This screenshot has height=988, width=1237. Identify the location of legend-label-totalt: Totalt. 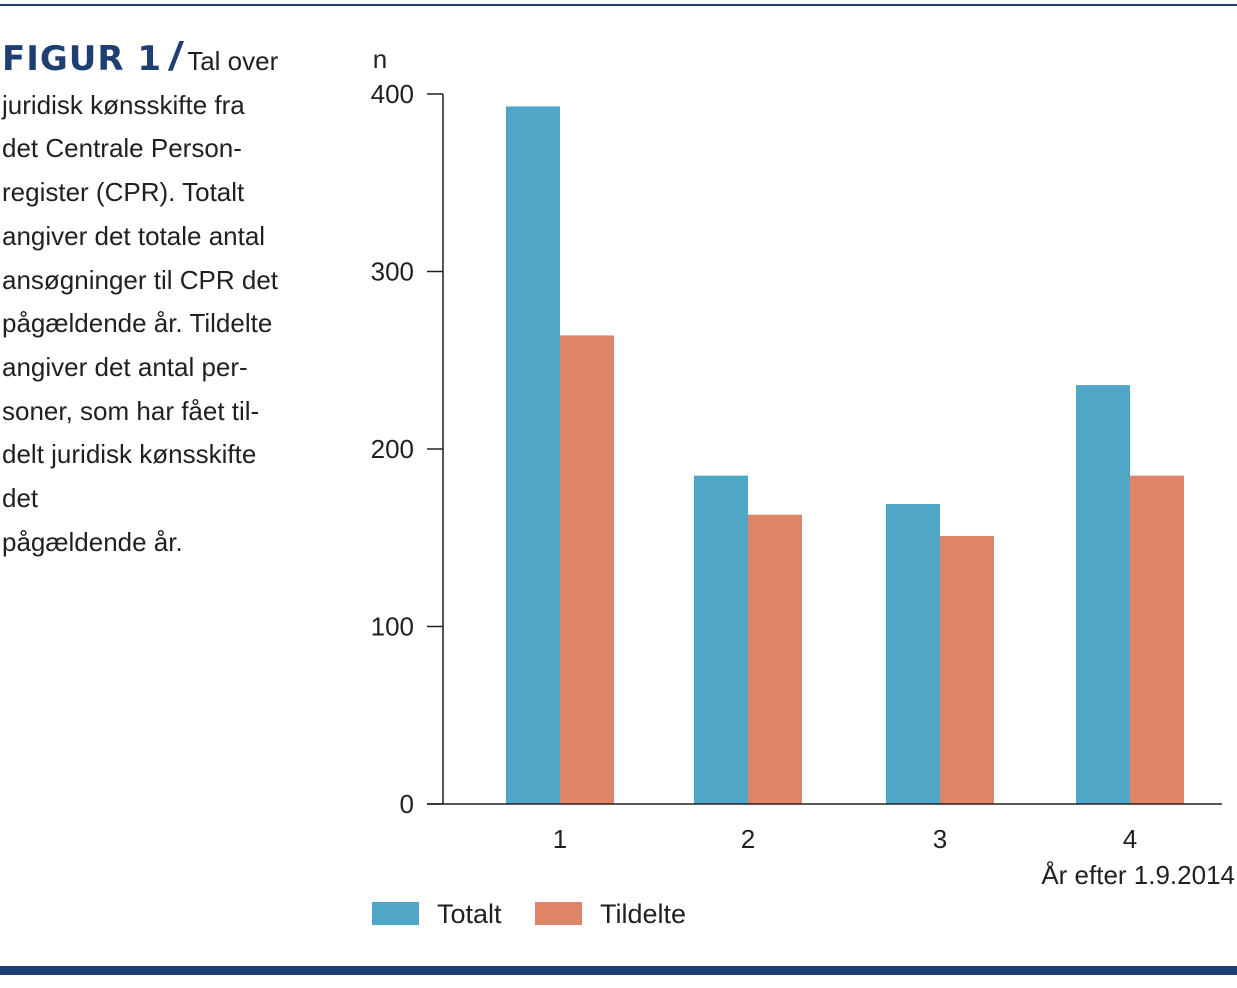
(469, 914).